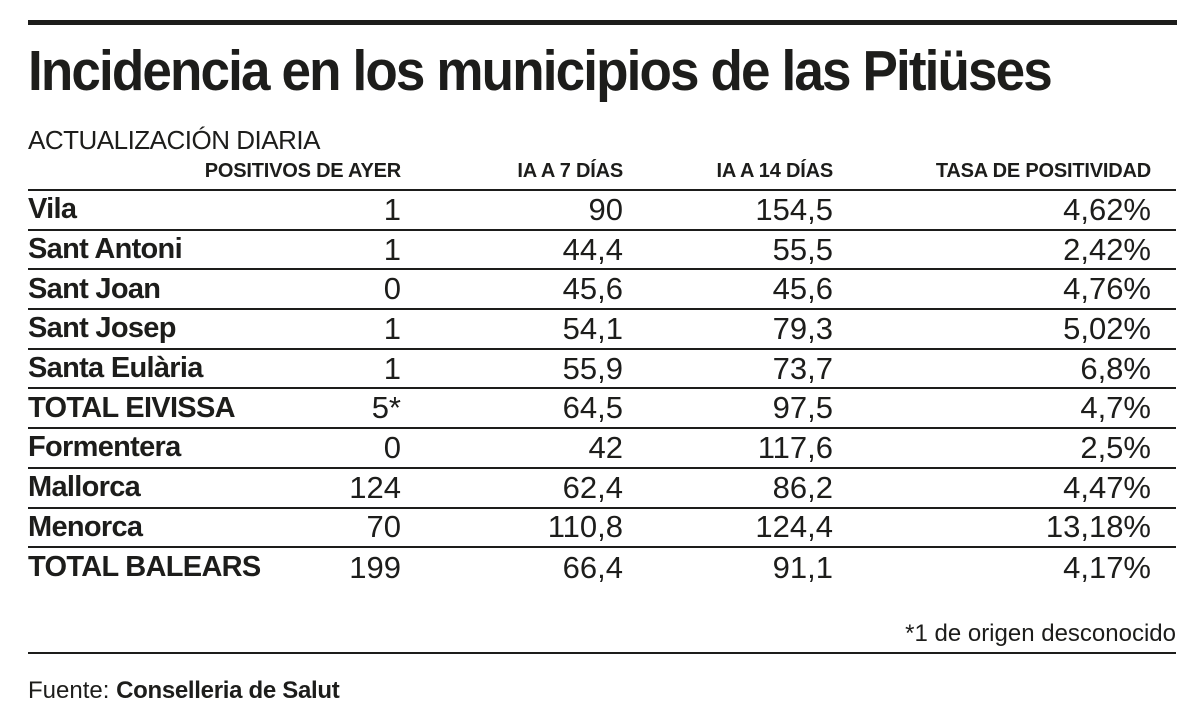 This screenshot has width=1200, height=720. What do you see at coordinates (103, 329) in the screenshot?
I see `row-label: Sant Josep` at bounding box center [103, 329].